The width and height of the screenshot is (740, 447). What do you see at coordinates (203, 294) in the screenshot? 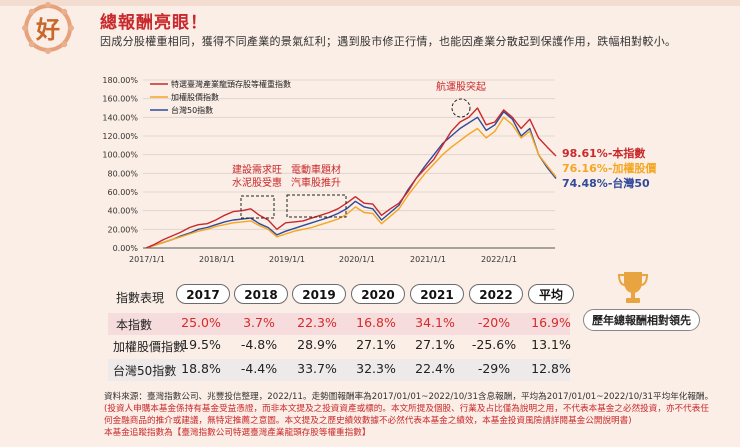
I see `column-header-2017: 2017` at bounding box center [203, 294].